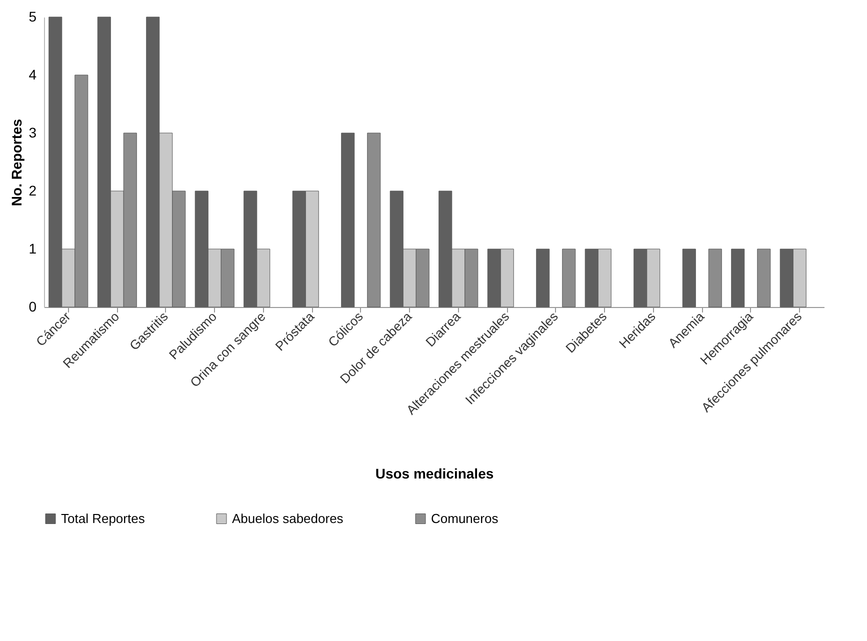 The width and height of the screenshot is (867, 641). What do you see at coordinates (32, 248) in the screenshot?
I see `y-tick-label: 1` at bounding box center [32, 248].